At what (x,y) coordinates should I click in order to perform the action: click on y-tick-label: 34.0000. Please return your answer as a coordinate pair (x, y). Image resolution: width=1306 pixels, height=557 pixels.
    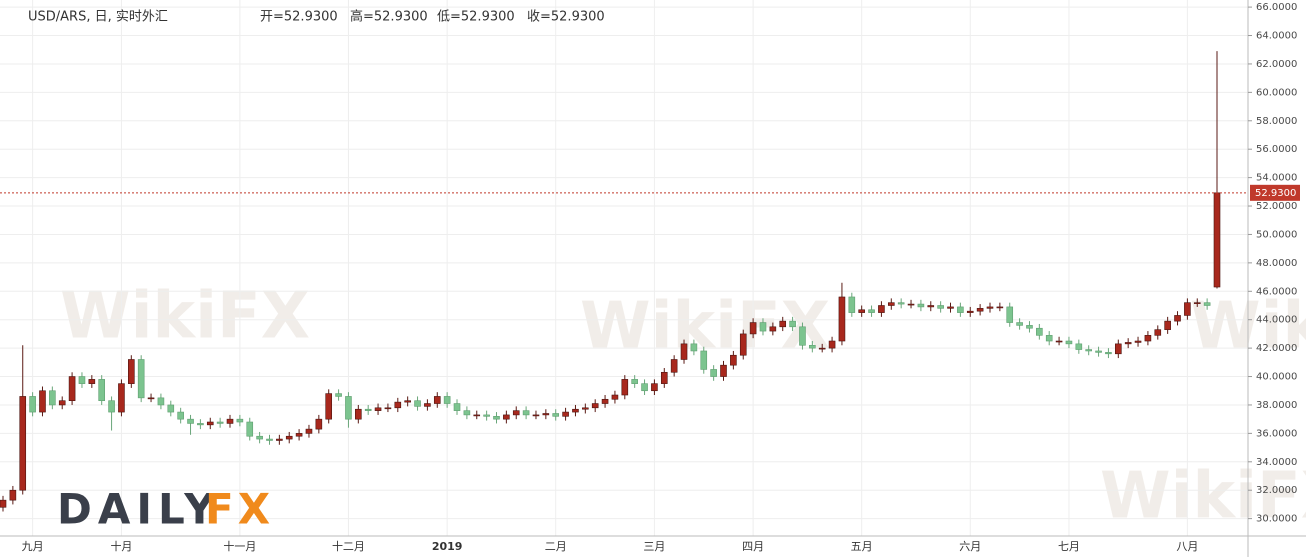
    Looking at the image, I should click on (1276, 462).